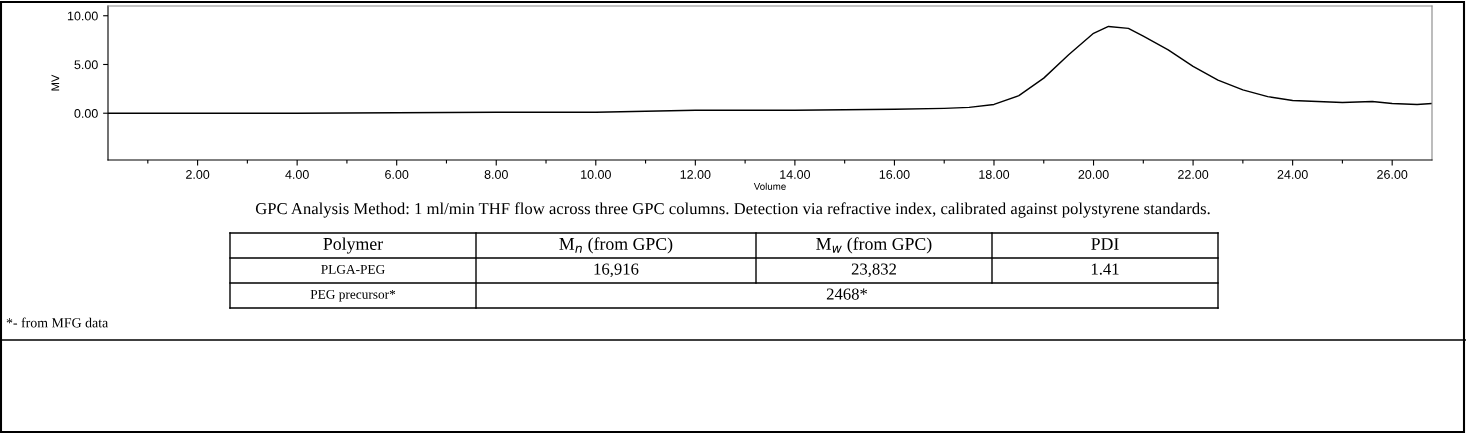  I want to click on x-tick-label: 2.00, so click(198, 174).